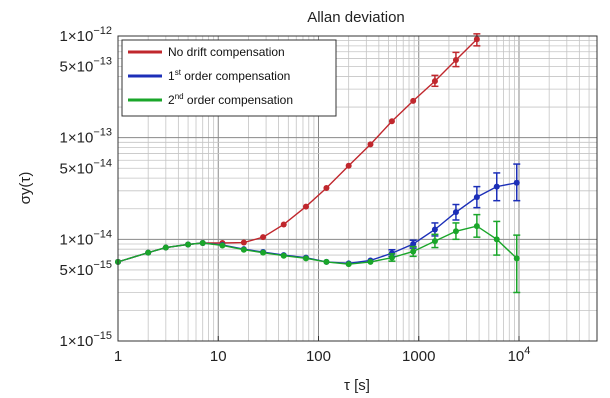 The image size is (610, 398). Describe the element at coordinates (318, 356) in the screenshot. I see `x-tick-label: 100` at that location.